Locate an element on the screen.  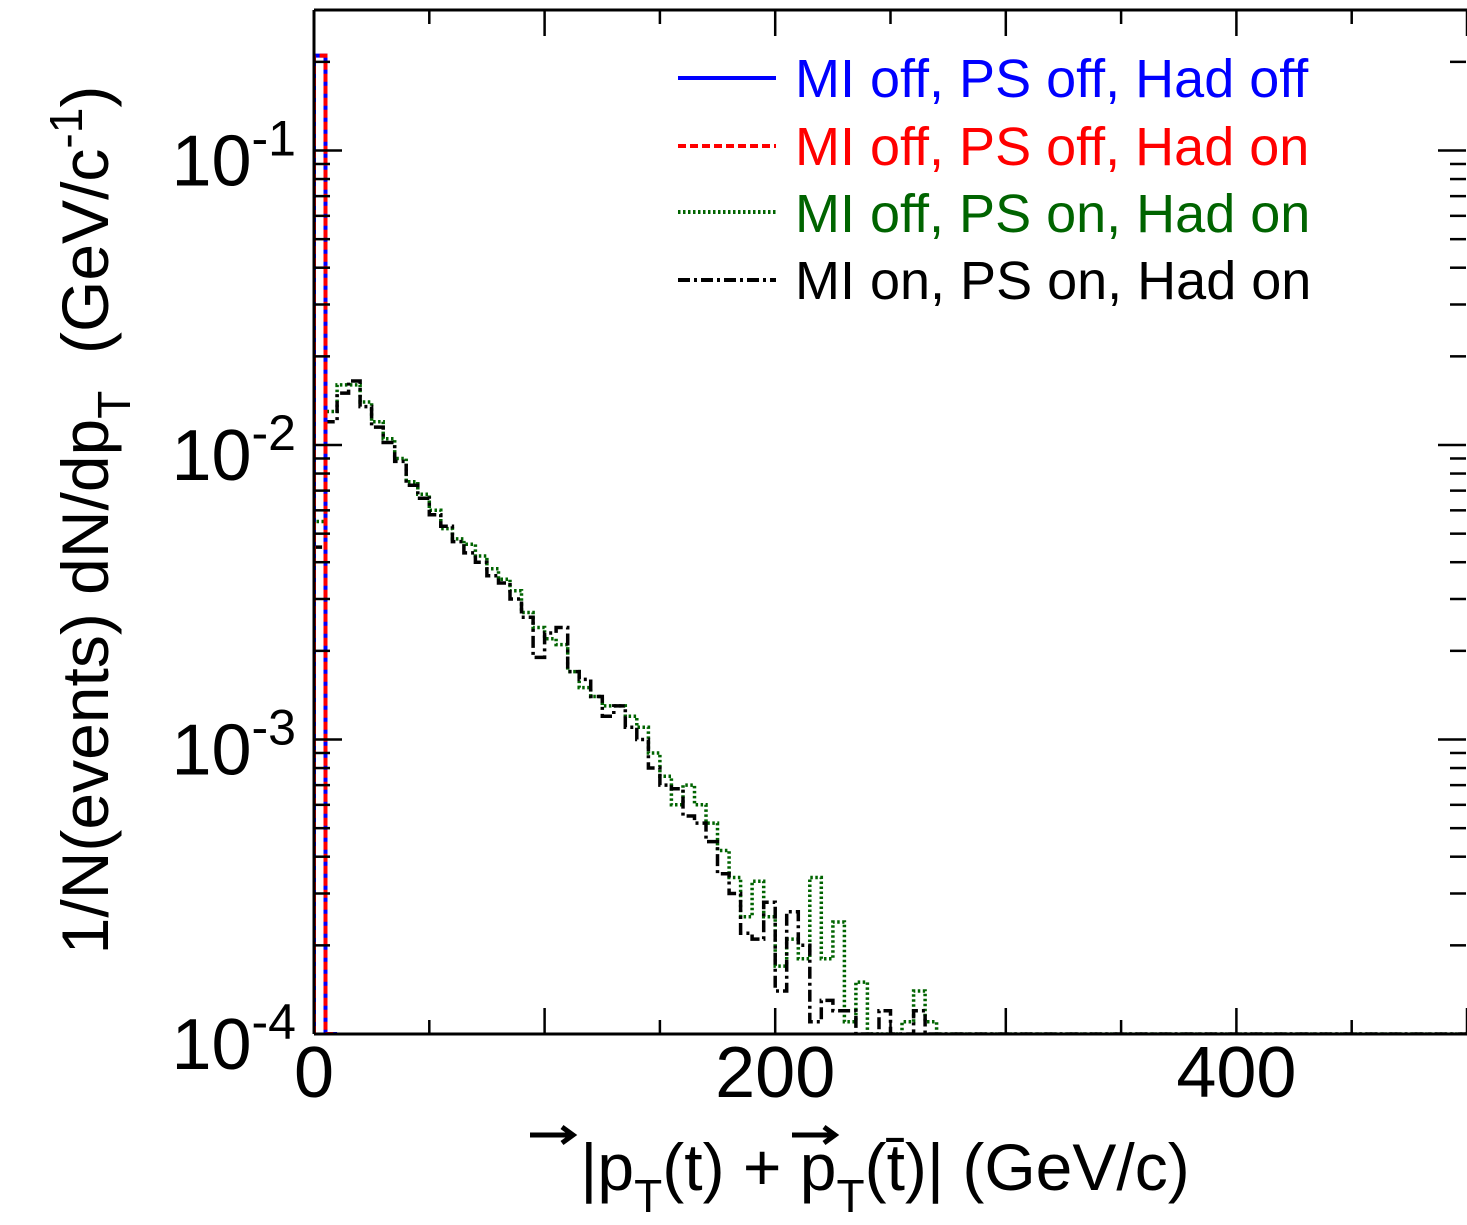
legend-entry-mi-on-ps-on-had-on: MI on, PS on, Had on is located at coordinates (994, 281).